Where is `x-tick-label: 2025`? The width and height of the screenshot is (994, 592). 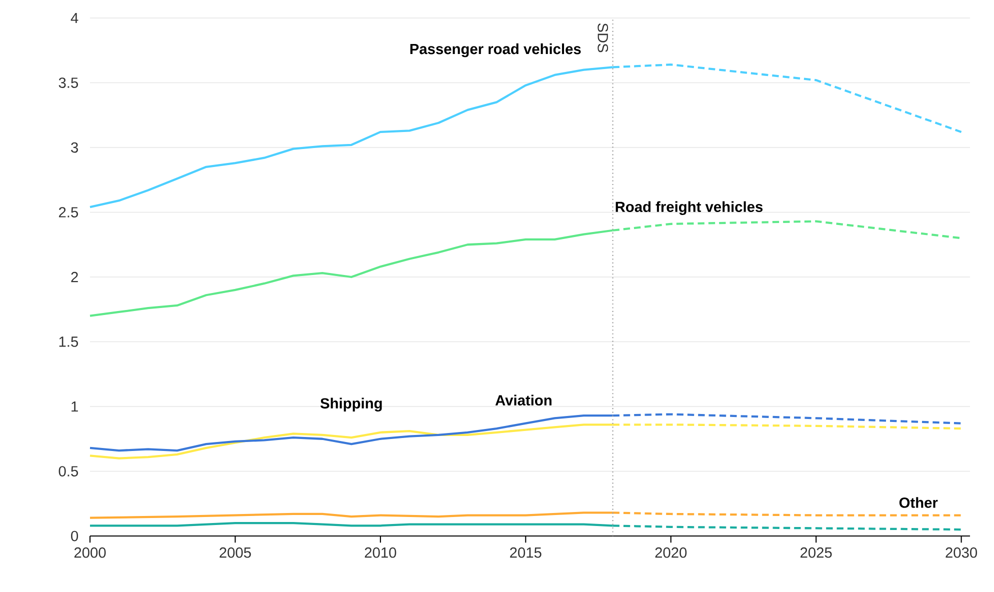
x-tick-label: 2025 is located at coordinates (816, 552).